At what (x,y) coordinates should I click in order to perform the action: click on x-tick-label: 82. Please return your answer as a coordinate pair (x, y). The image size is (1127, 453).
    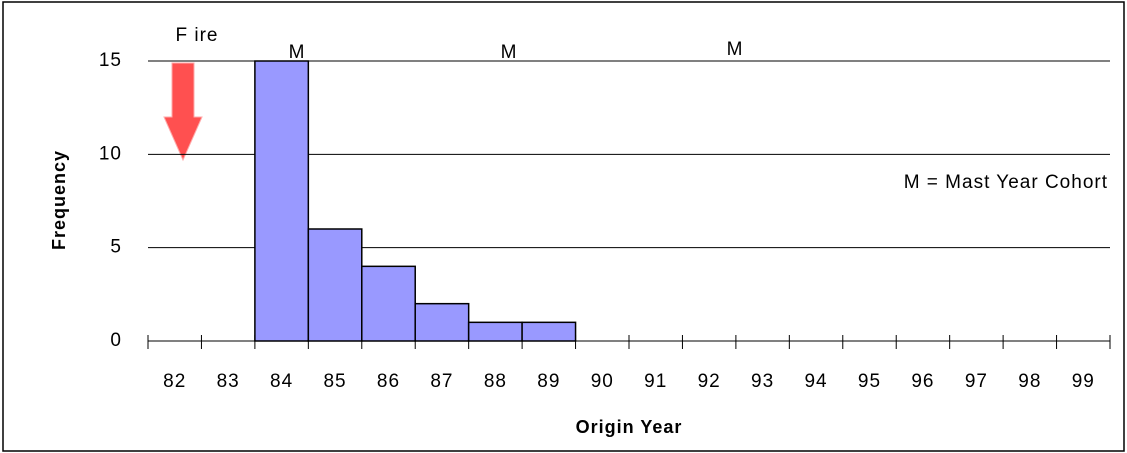
    Looking at the image, I should click on (174, 381).